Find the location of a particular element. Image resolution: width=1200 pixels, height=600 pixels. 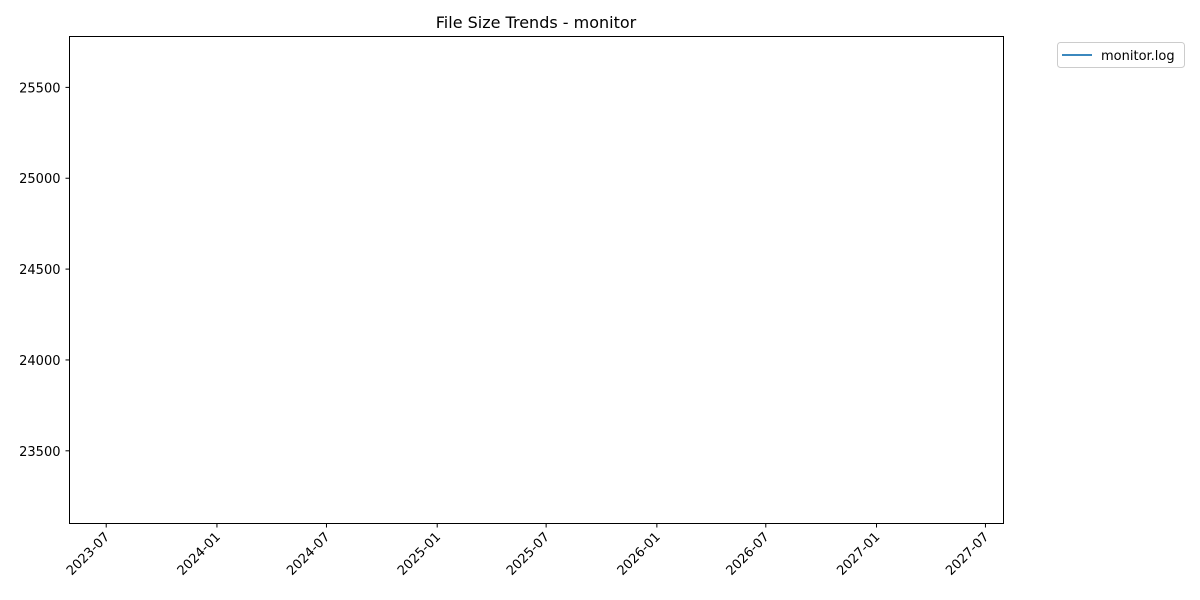

y-axis: 23500 24000 24500 25000 25500 is located at coordinates (44, 270).